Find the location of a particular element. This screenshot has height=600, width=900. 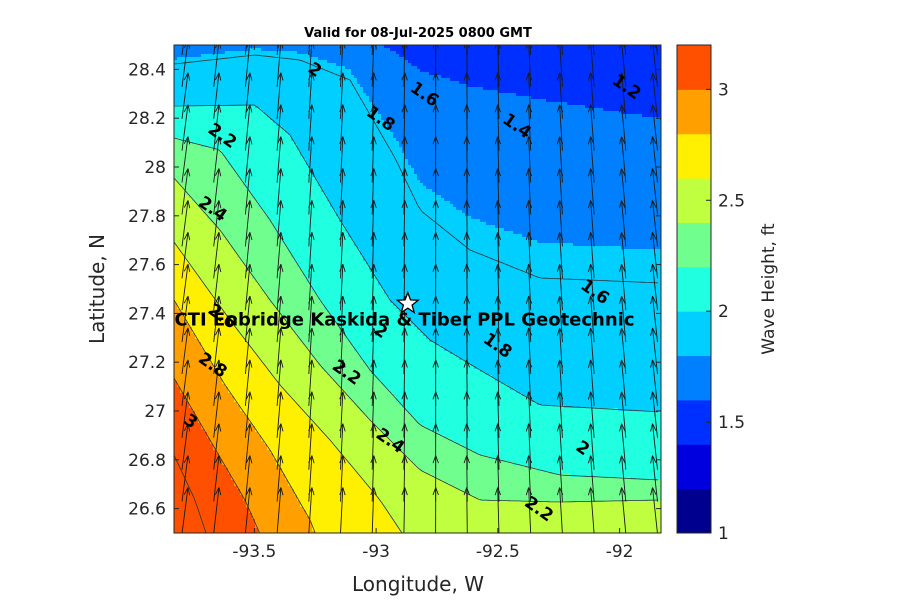

colorbar-tick-label: 1 is located at coordinates (723, 534).